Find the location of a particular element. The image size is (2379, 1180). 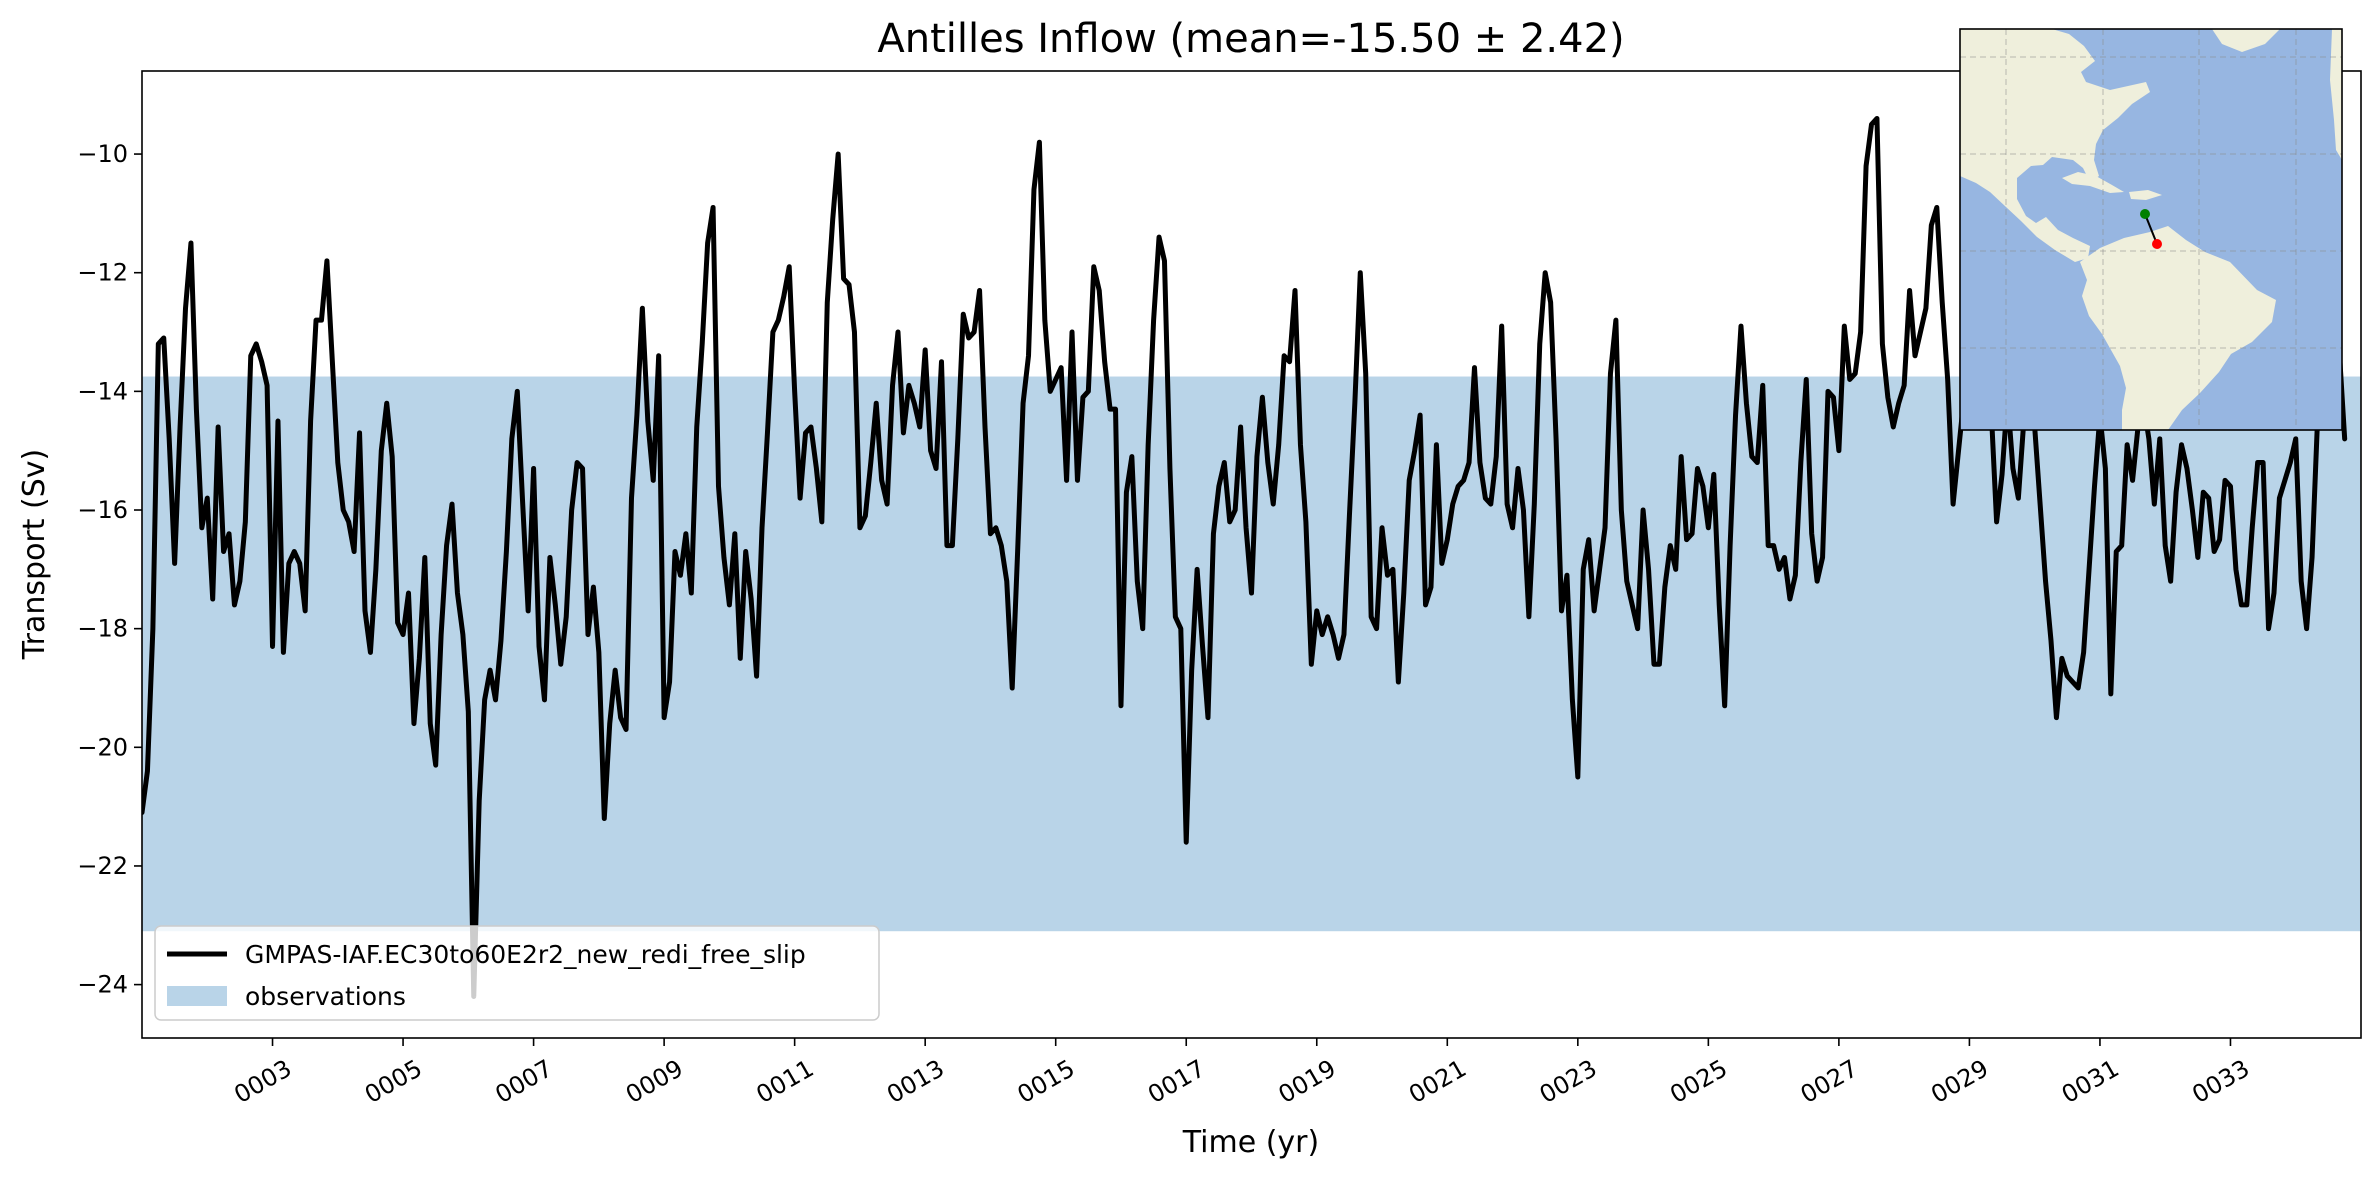

inset-transect-line is located at coordinates (2151, 229).